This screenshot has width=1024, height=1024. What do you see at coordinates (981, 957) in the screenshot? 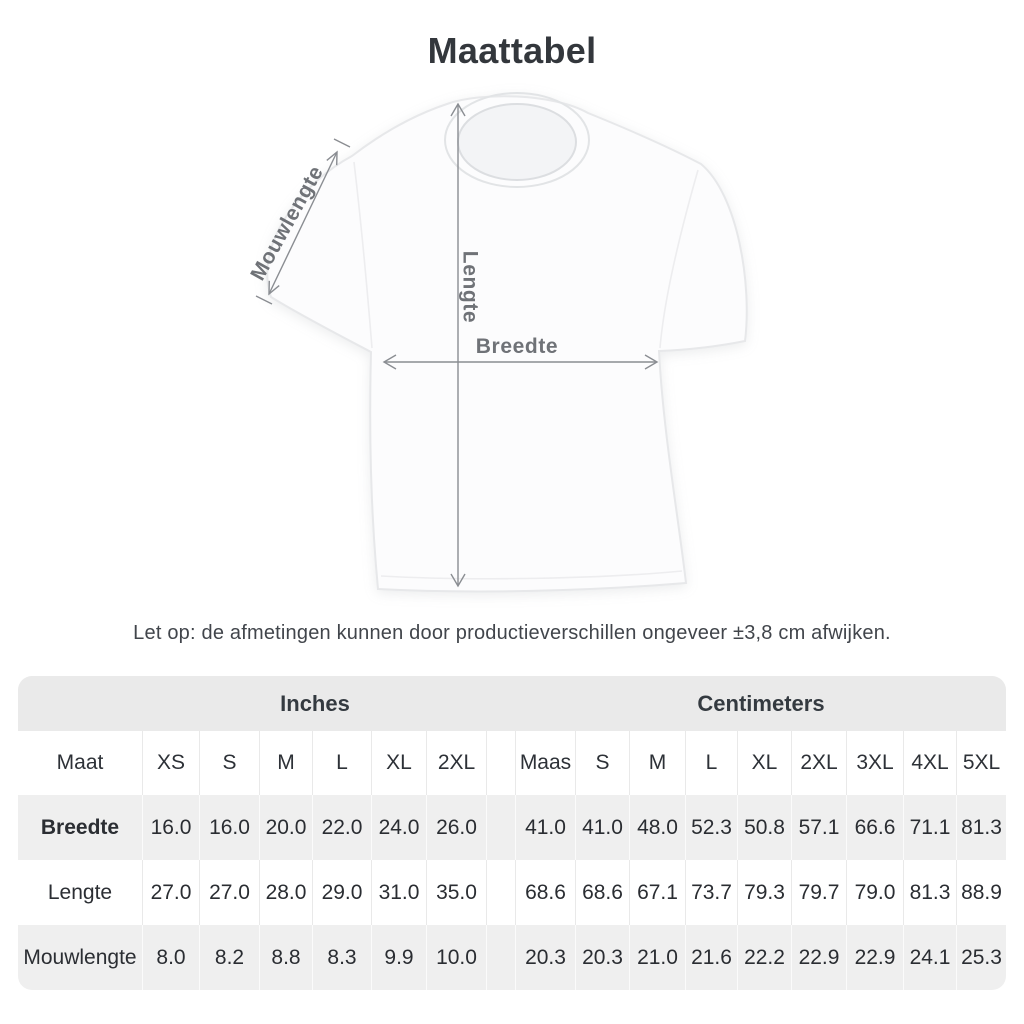
I see `table-cell: 25.3` at bounding box center [981, 957].